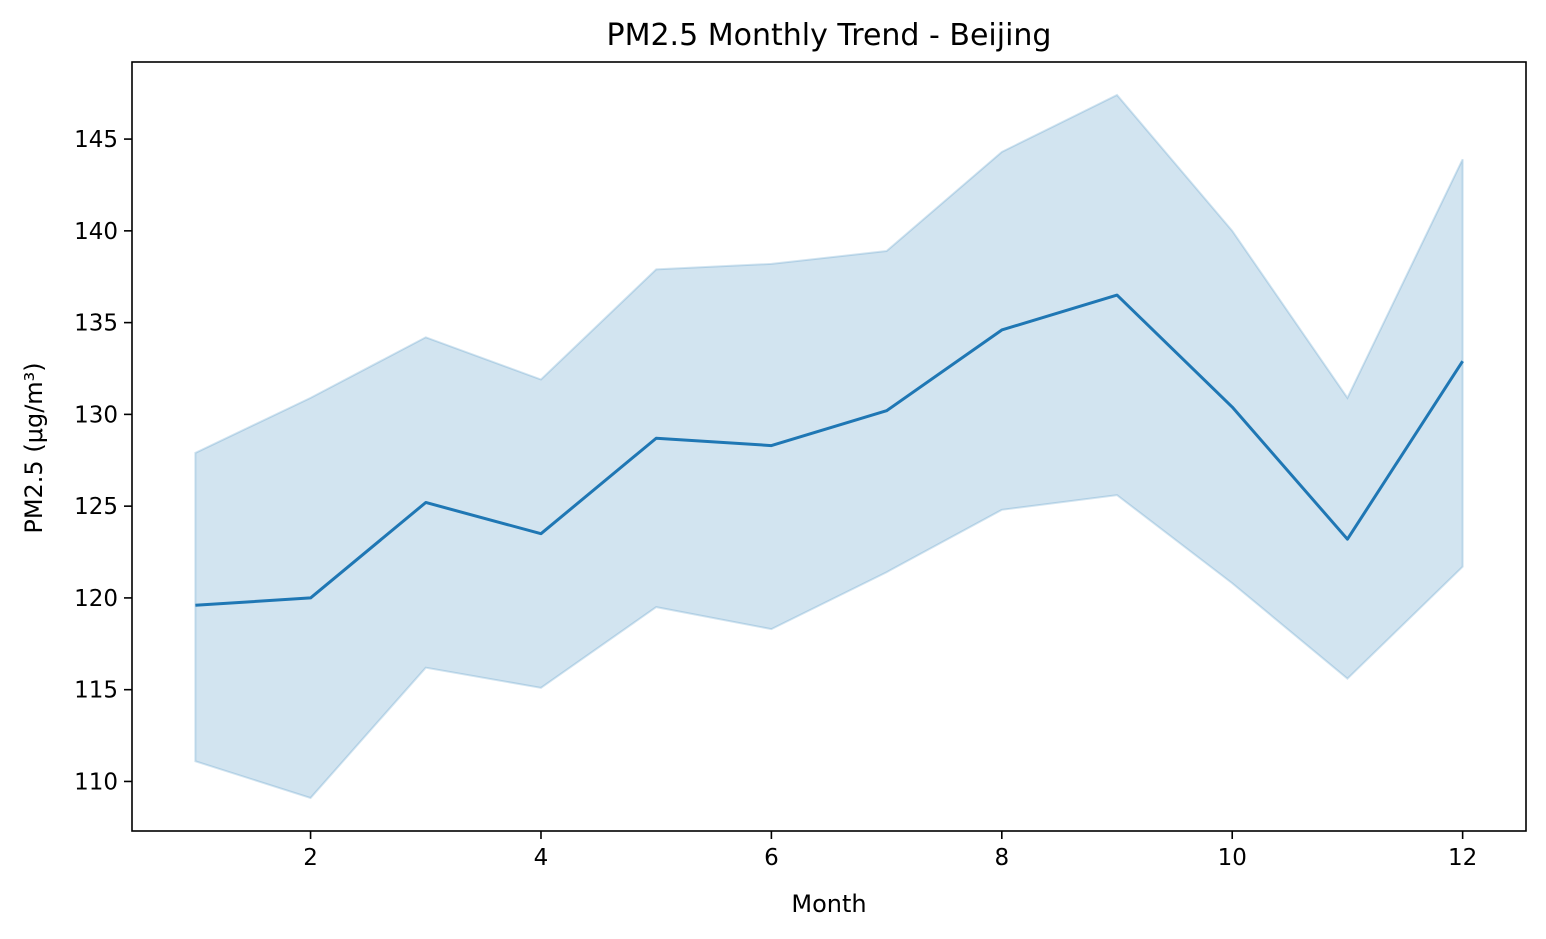 This screenshot has width=1546, height=939. What do you see at coordinates (541, 858) in the screenshot?
I see `x-tick-label: 4` at bounding box center [541, 858].